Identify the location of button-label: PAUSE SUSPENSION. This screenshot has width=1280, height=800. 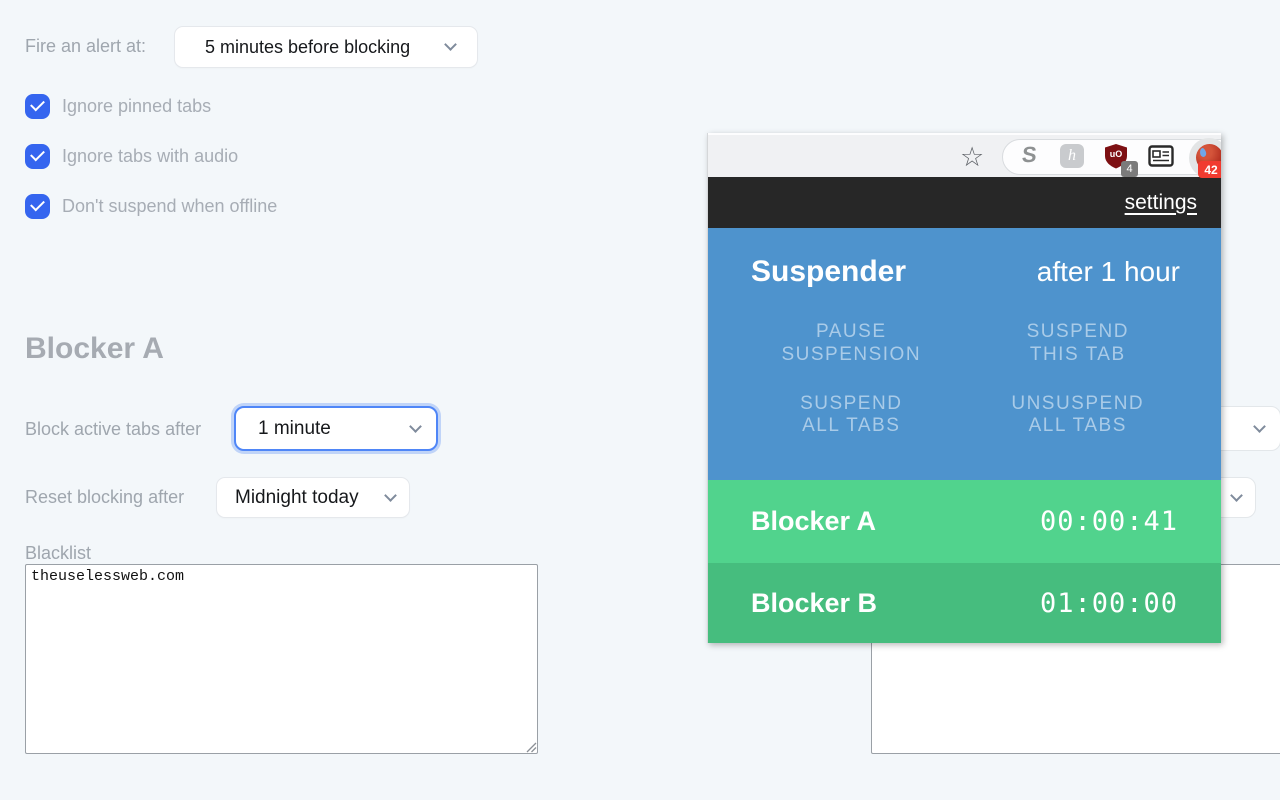
(851, 343).